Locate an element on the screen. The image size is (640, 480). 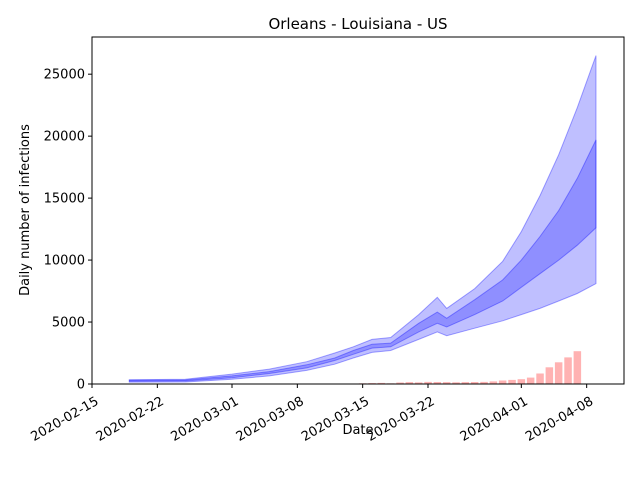
x-tick-label: 2020-03-01 is located at coordinates (204, 419).